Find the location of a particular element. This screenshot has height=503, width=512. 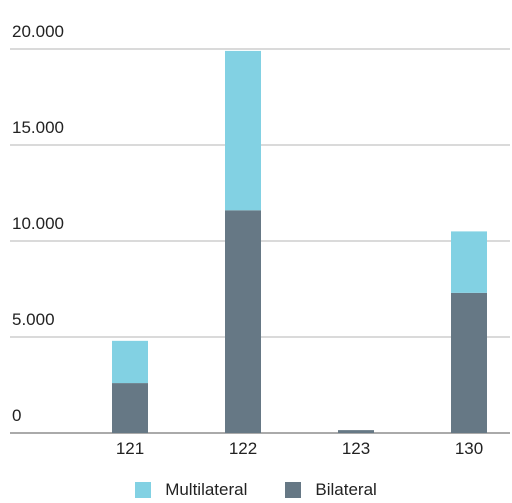

legend-item-bilateral: Bilateral is located at coordinates (331, 490).